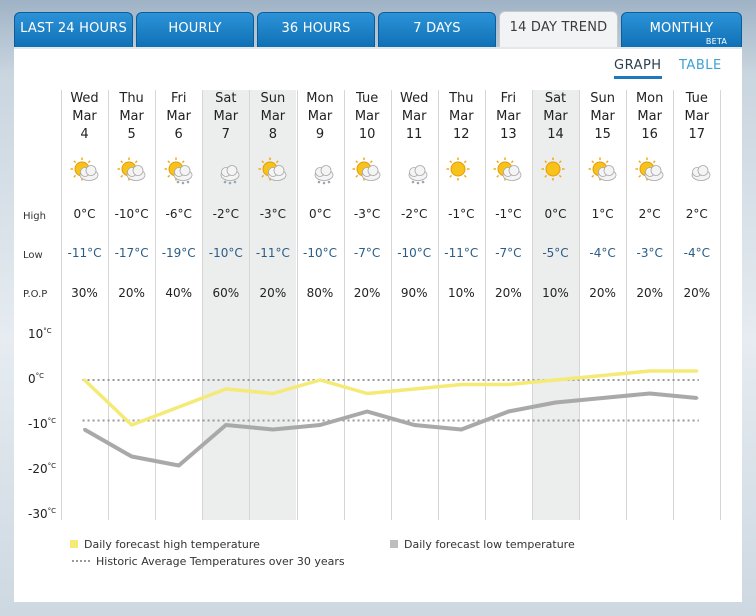 The height and width of the screenshot is (616, 756). I want to click on day-header: Tue Mar 17, so click(697, 117).